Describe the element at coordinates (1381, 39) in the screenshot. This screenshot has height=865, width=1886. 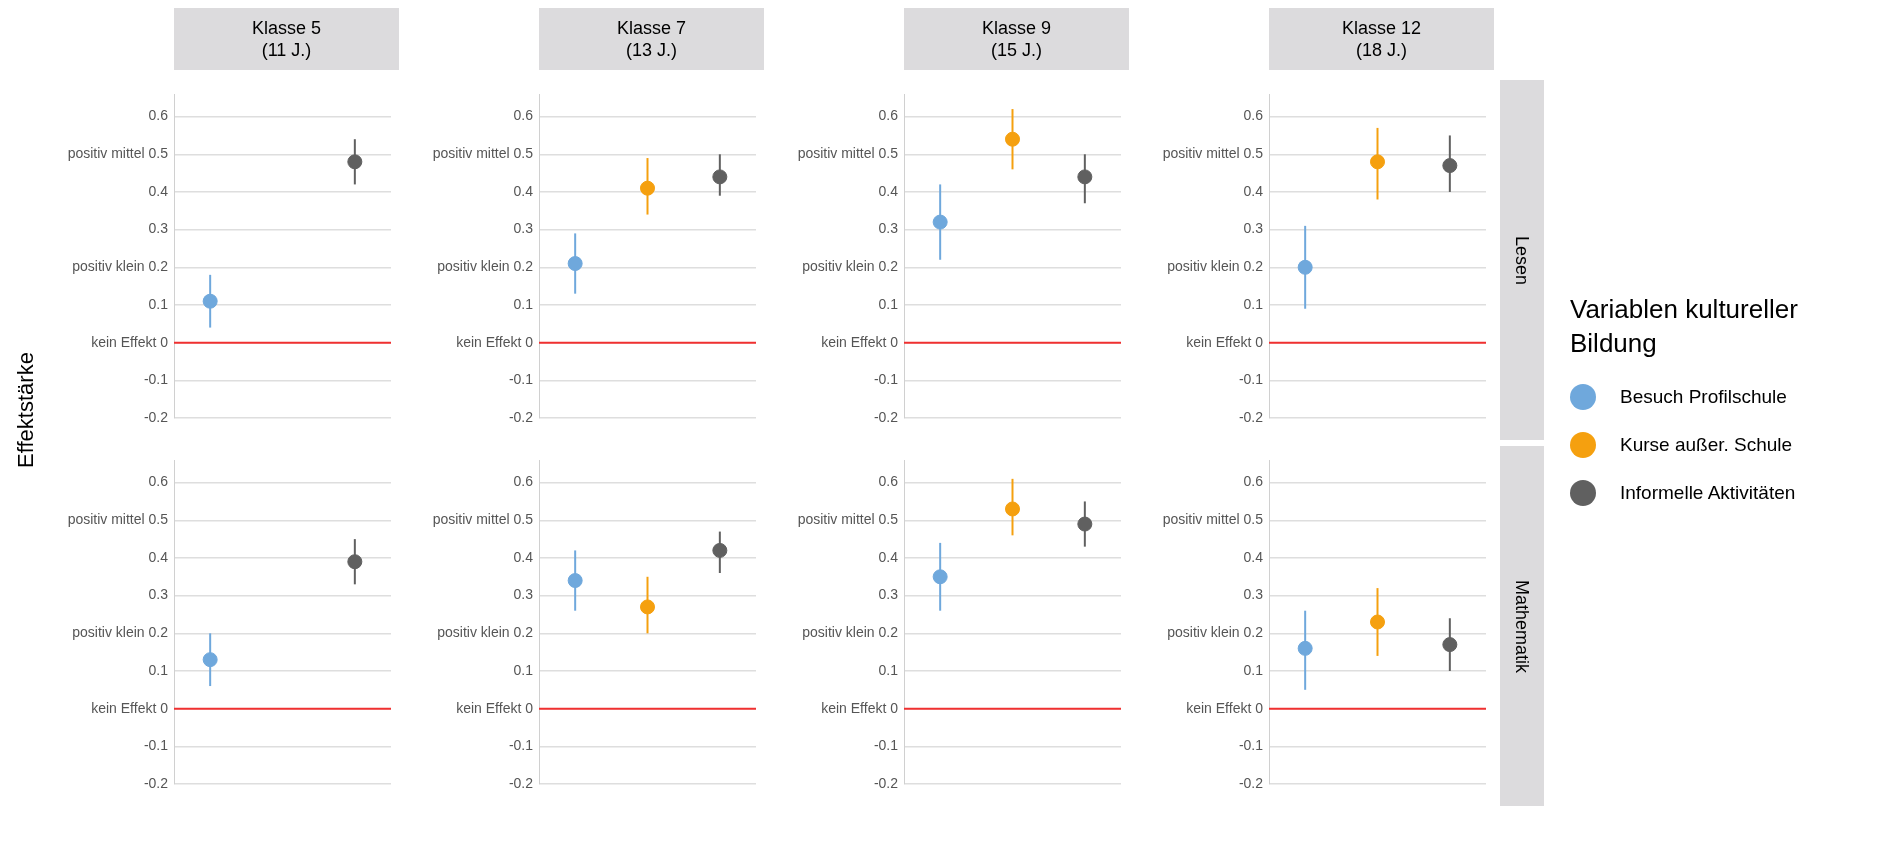
I see `chart-title: Klasse 12 (18 J.)` at that location.